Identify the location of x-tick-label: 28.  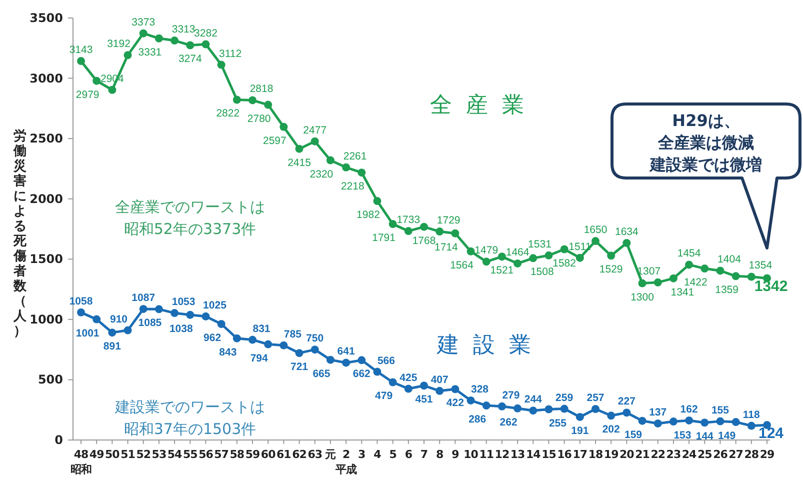
(751, 454).